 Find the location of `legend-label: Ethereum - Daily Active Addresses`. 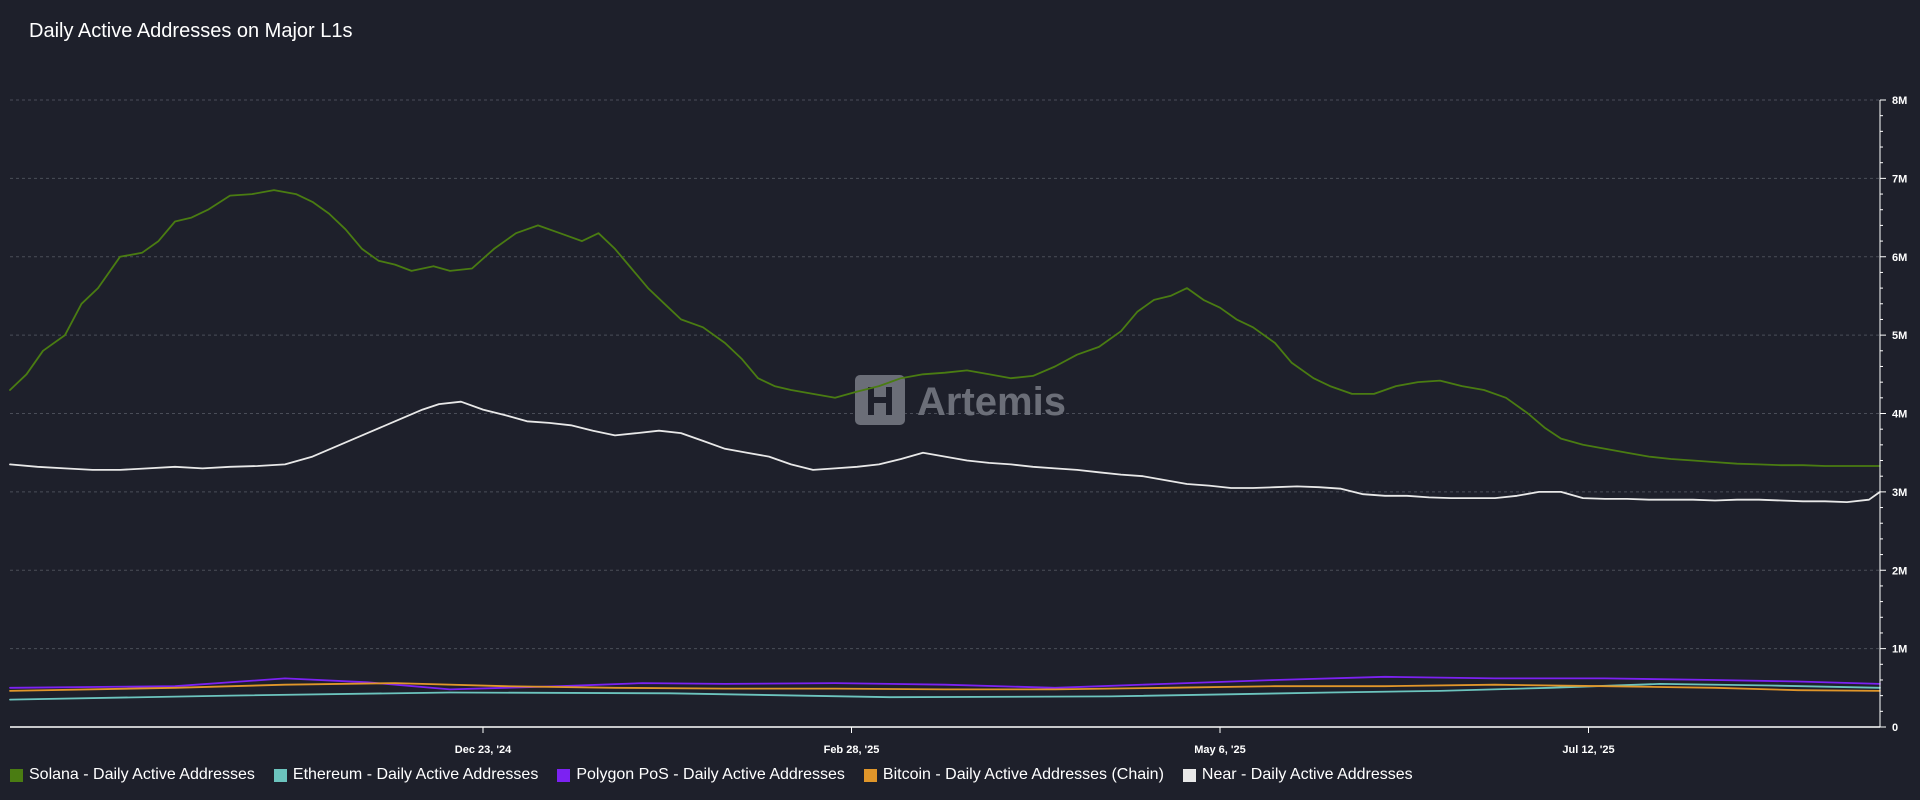

legend-label: Ethereum - Daily Active Addresses is located at coordinates (415, 774).